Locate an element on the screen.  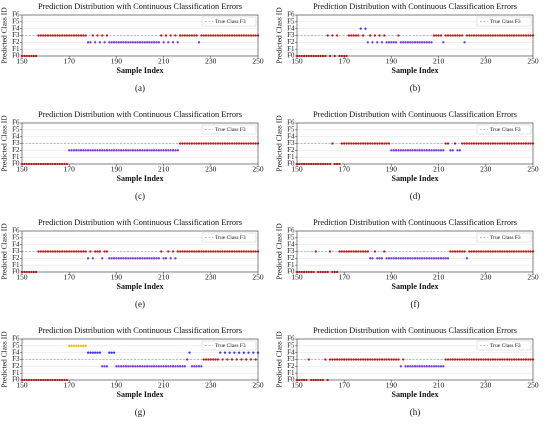
x-tick-label: 250 is located at coordinates (258, 277).